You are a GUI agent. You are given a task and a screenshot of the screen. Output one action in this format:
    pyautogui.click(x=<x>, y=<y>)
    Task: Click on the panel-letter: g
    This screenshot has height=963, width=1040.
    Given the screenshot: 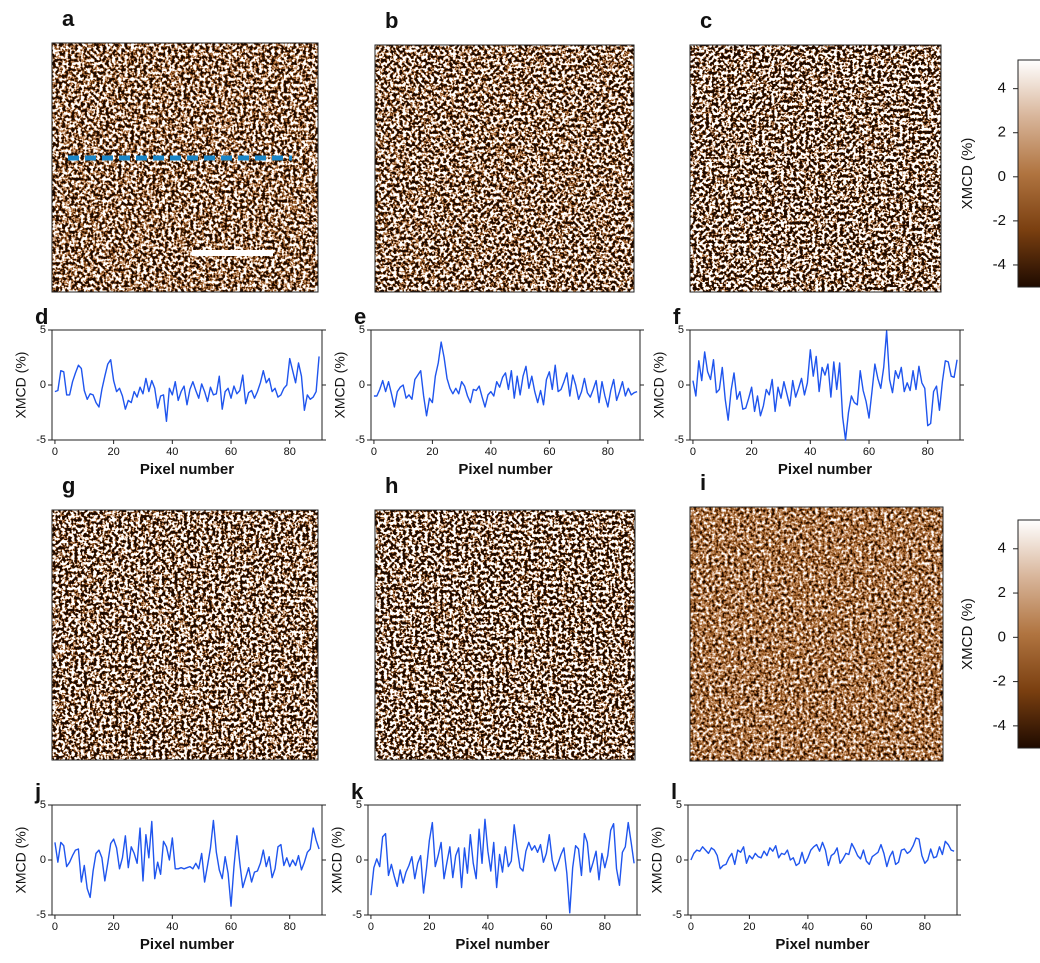 What is the action you would take?
    pyautogui.click(x=68, y=485)
    